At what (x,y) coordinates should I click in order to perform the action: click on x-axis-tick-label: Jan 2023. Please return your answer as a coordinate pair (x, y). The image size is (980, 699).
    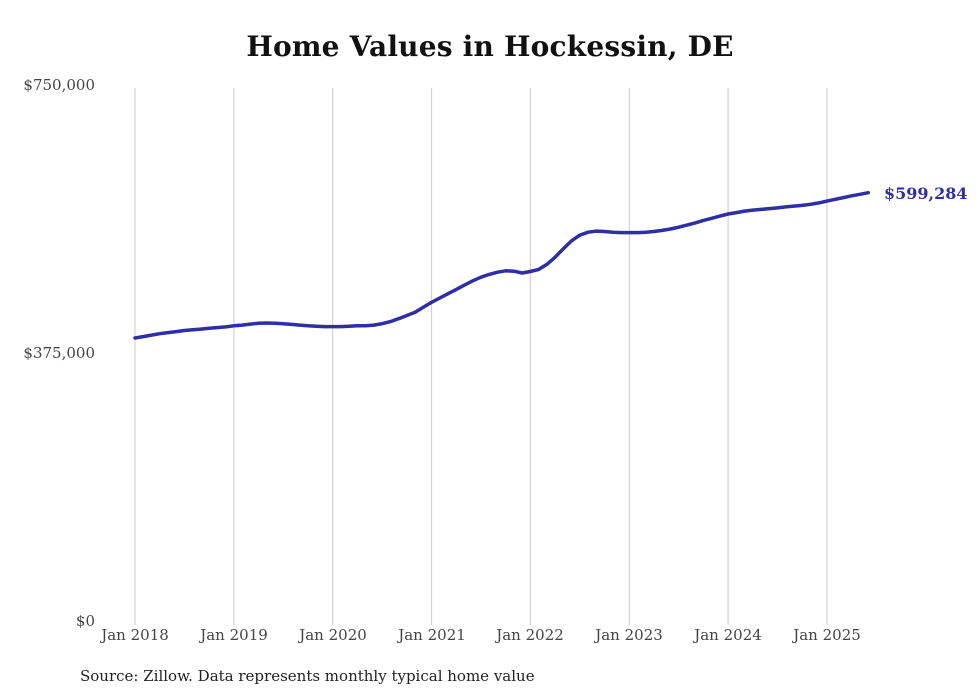
    Looking at the image, I should click on (629, 635).